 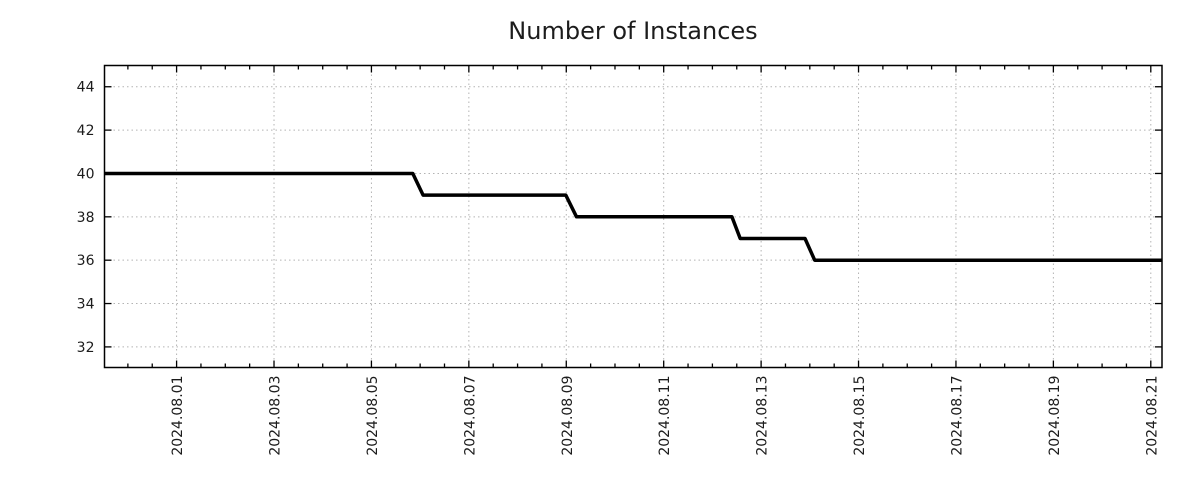 What do you see at coordinates (86, 348) in the screenshot?
I see `y-tick-label: 32` at bounding box center [86, 348].